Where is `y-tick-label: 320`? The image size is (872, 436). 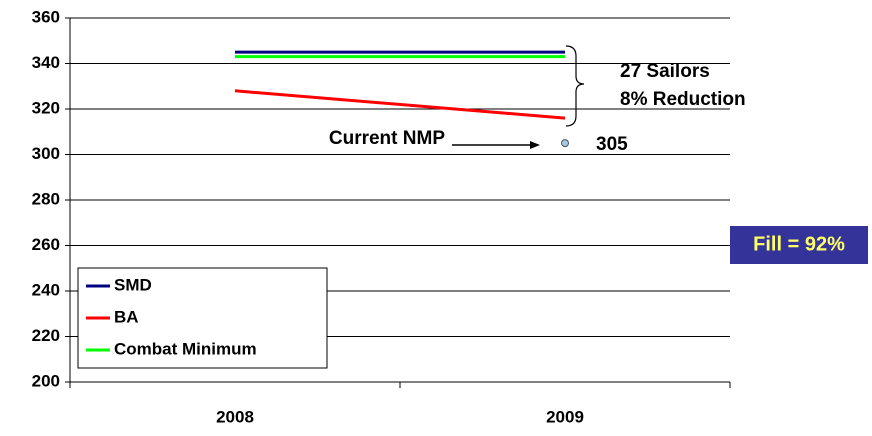
y-tick-label: 320 is located at coordinates (46, 107).